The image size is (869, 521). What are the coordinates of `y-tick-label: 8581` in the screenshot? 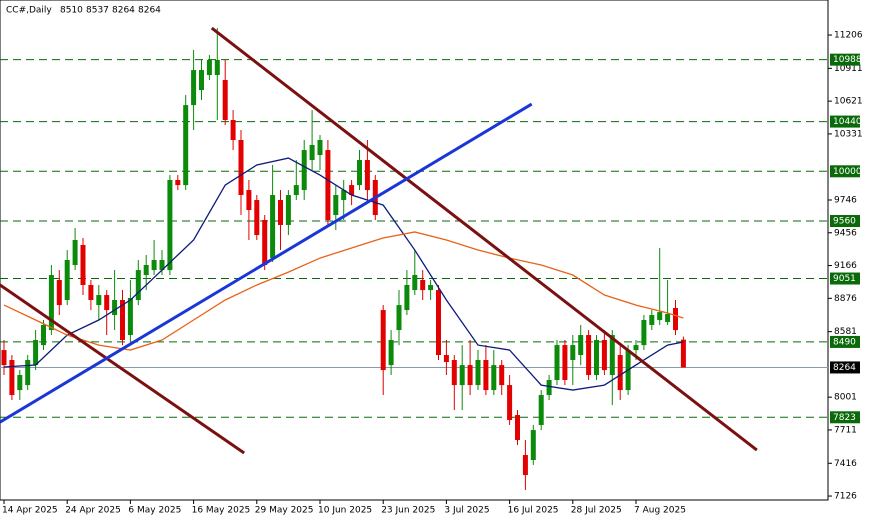 It's located at (845, 332).